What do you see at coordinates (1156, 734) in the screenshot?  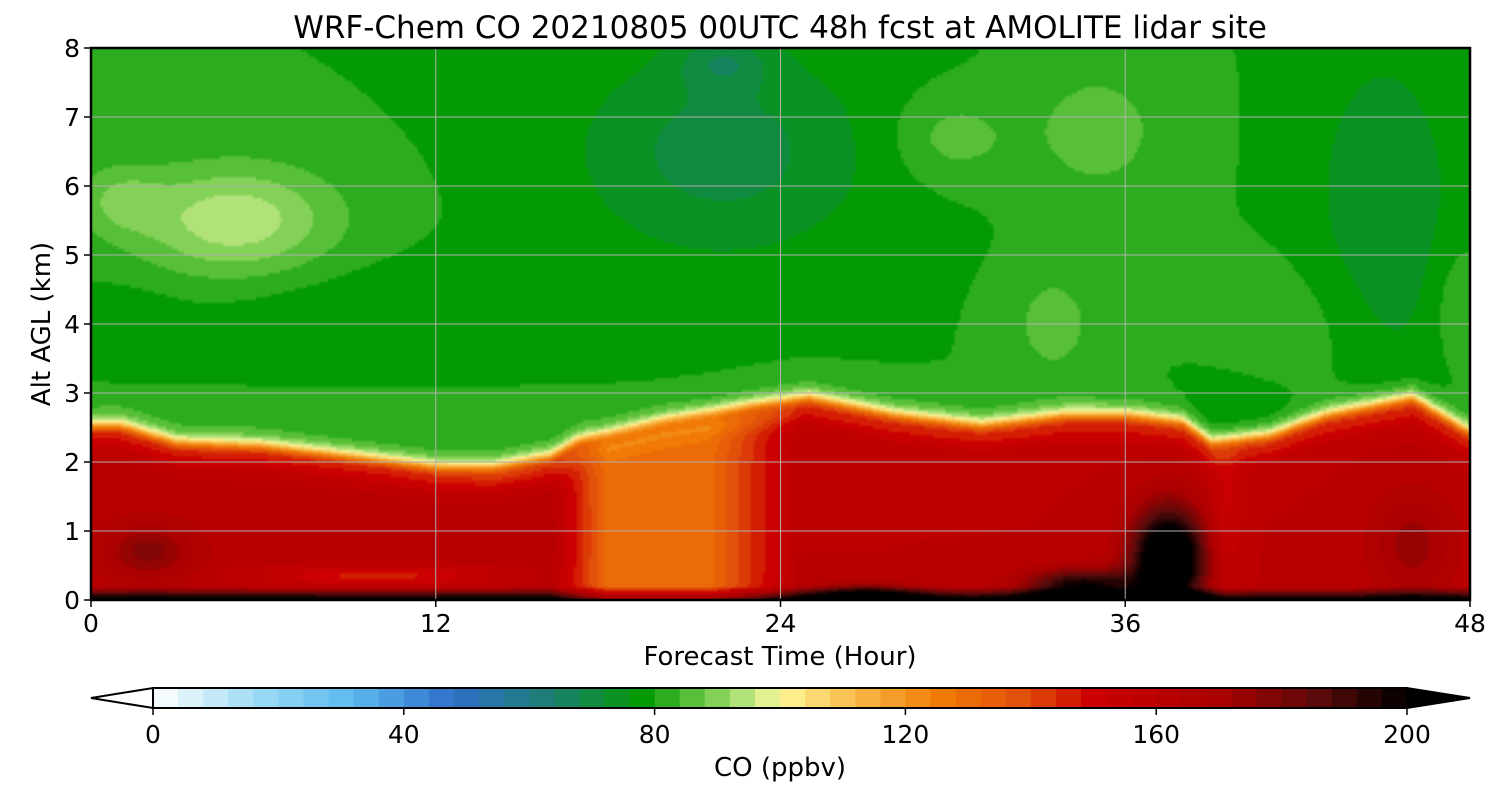 I see `colorbar-tick-label: 160` at bounding box center [1156, 734].